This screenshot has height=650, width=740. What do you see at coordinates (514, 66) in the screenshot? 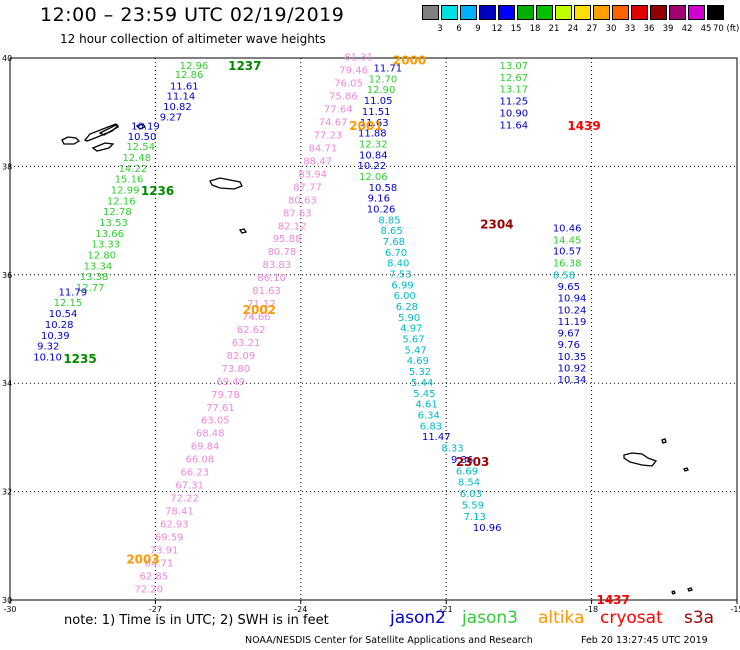
I see `wave-height-label: 13.07` at bounding box center [514, 66].